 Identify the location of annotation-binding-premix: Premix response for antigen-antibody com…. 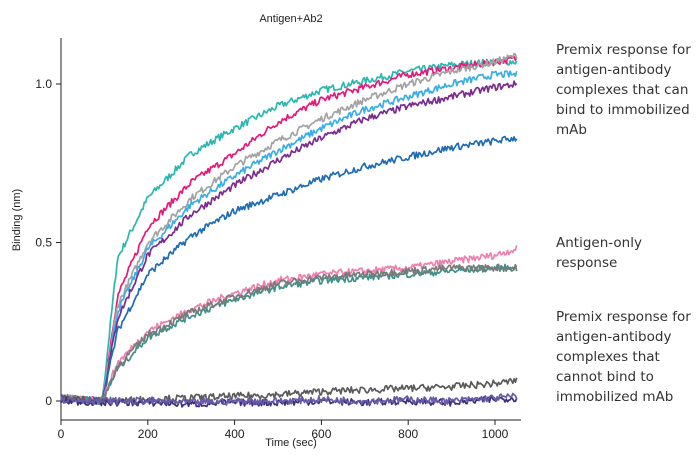
(623, 90).